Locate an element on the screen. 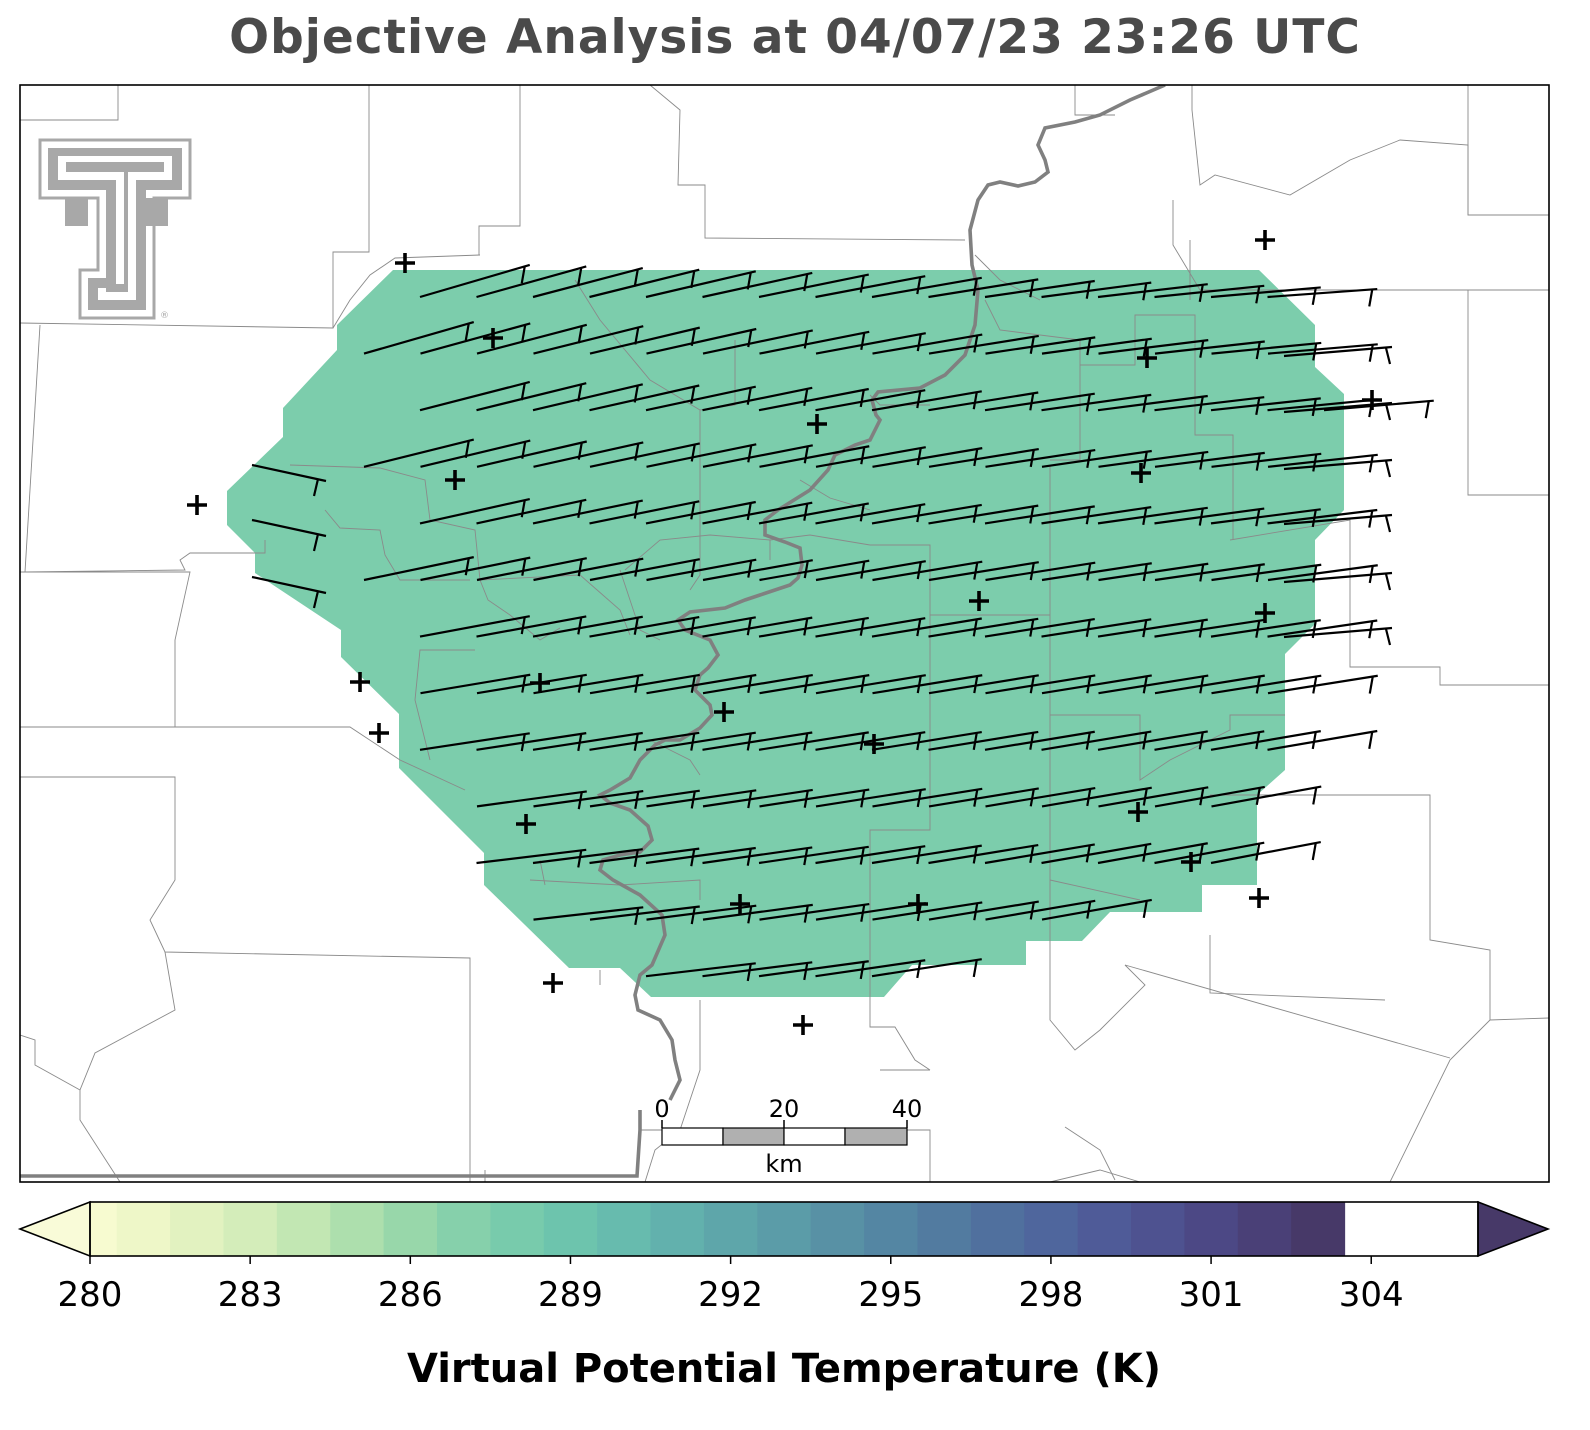  map-title: Objective Analysis at 04/07/23 23:26 UTC is located at coordinates (795, 37).